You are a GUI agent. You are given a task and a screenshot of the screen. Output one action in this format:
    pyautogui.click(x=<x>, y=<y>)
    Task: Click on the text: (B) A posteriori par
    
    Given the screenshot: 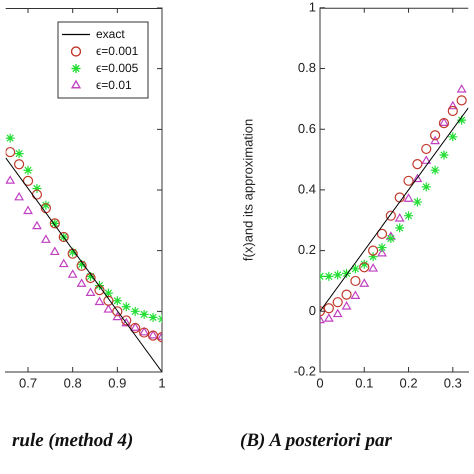 What is the action you would take?
    pyautogui.click(x=316, y=441)
    